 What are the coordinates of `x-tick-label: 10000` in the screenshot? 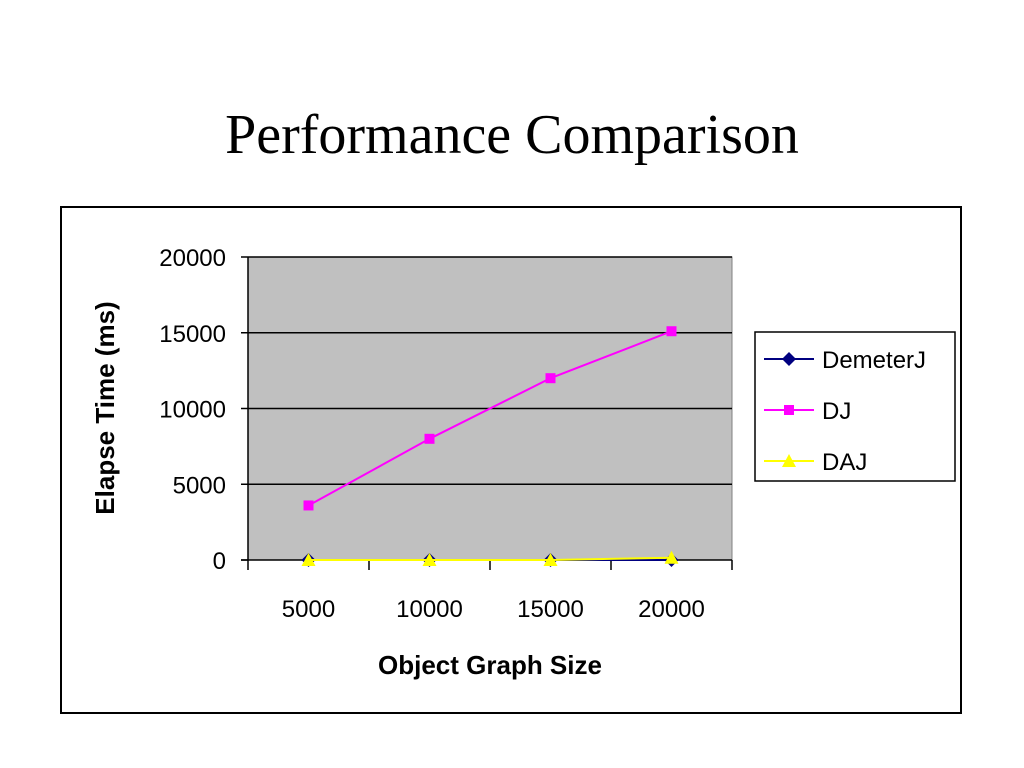 It's located at (429, 609).